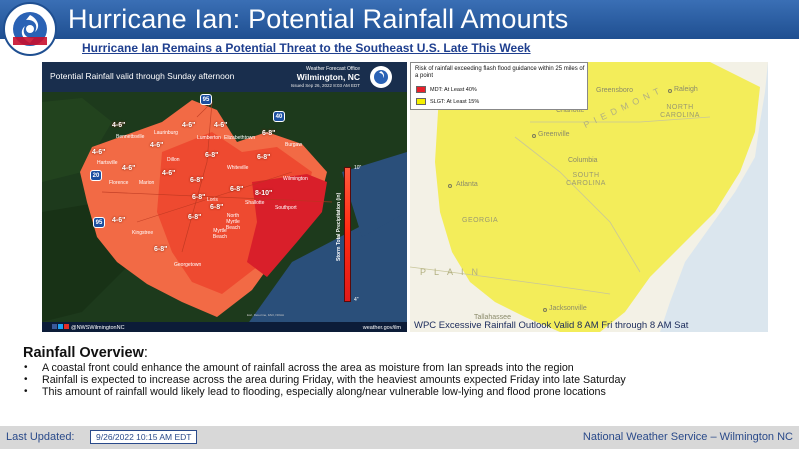  I want to click on city-label: Burgaw, so click(293, 145).